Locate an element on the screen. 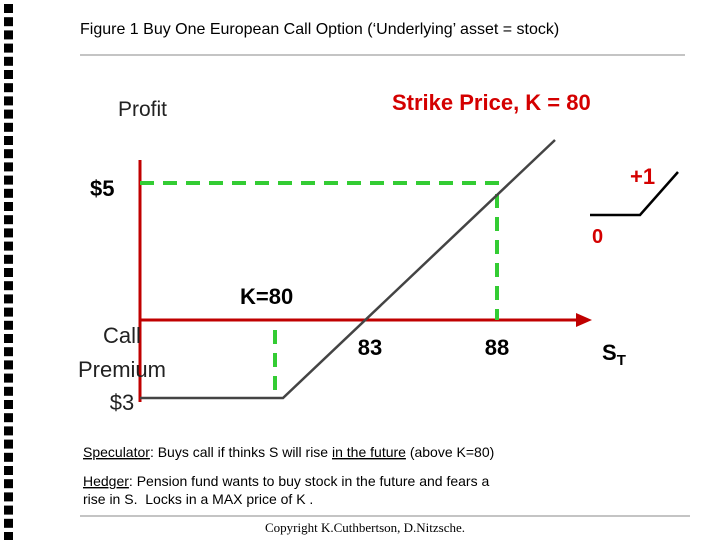 This screenshot has height=540, width=720. copyright: Copyright K.Cuthbertson, D.Nitzsche. is located at coordinates (365, 527).